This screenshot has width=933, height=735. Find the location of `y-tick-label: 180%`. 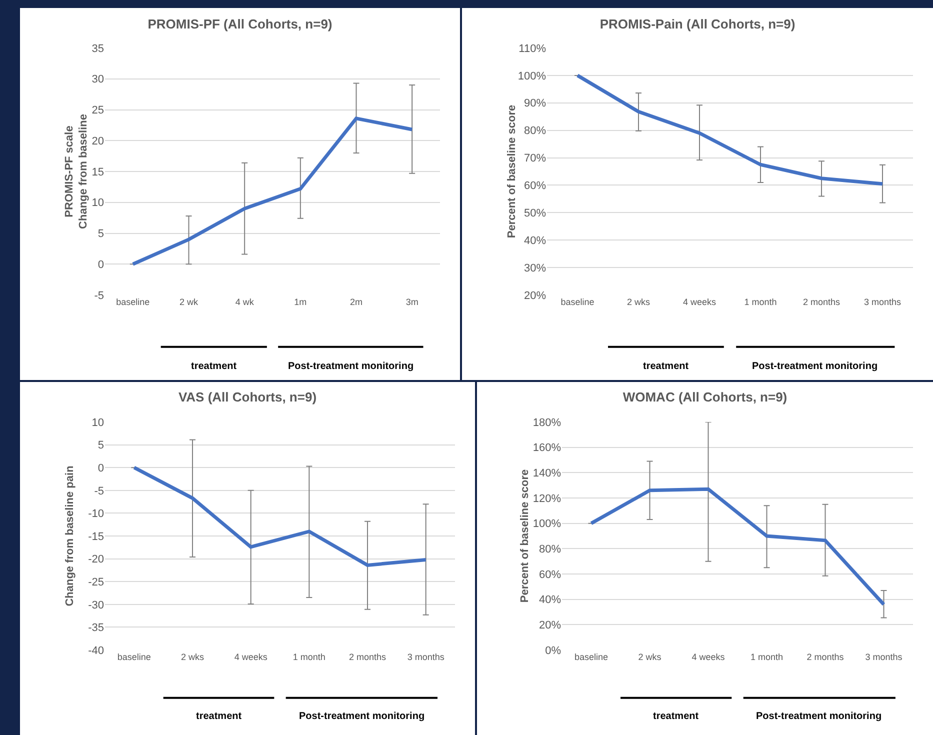

y-tick-label: 180% is located at coordinates (547, 422).